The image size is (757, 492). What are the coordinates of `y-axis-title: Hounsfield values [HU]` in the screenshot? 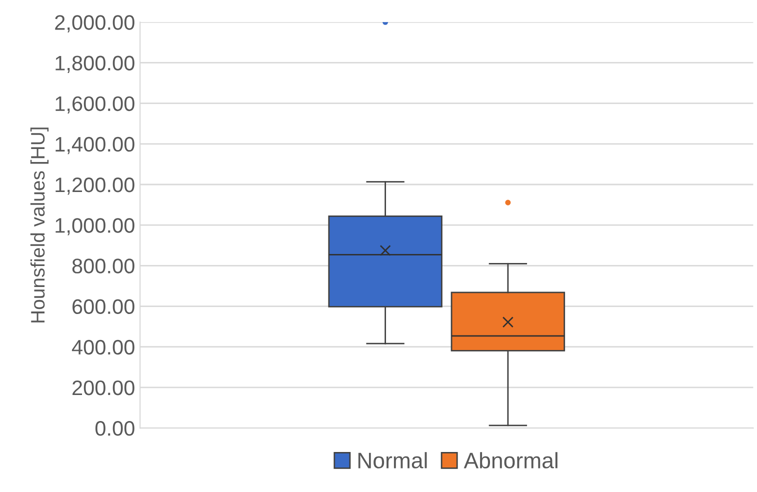 It's located at (39, 225).